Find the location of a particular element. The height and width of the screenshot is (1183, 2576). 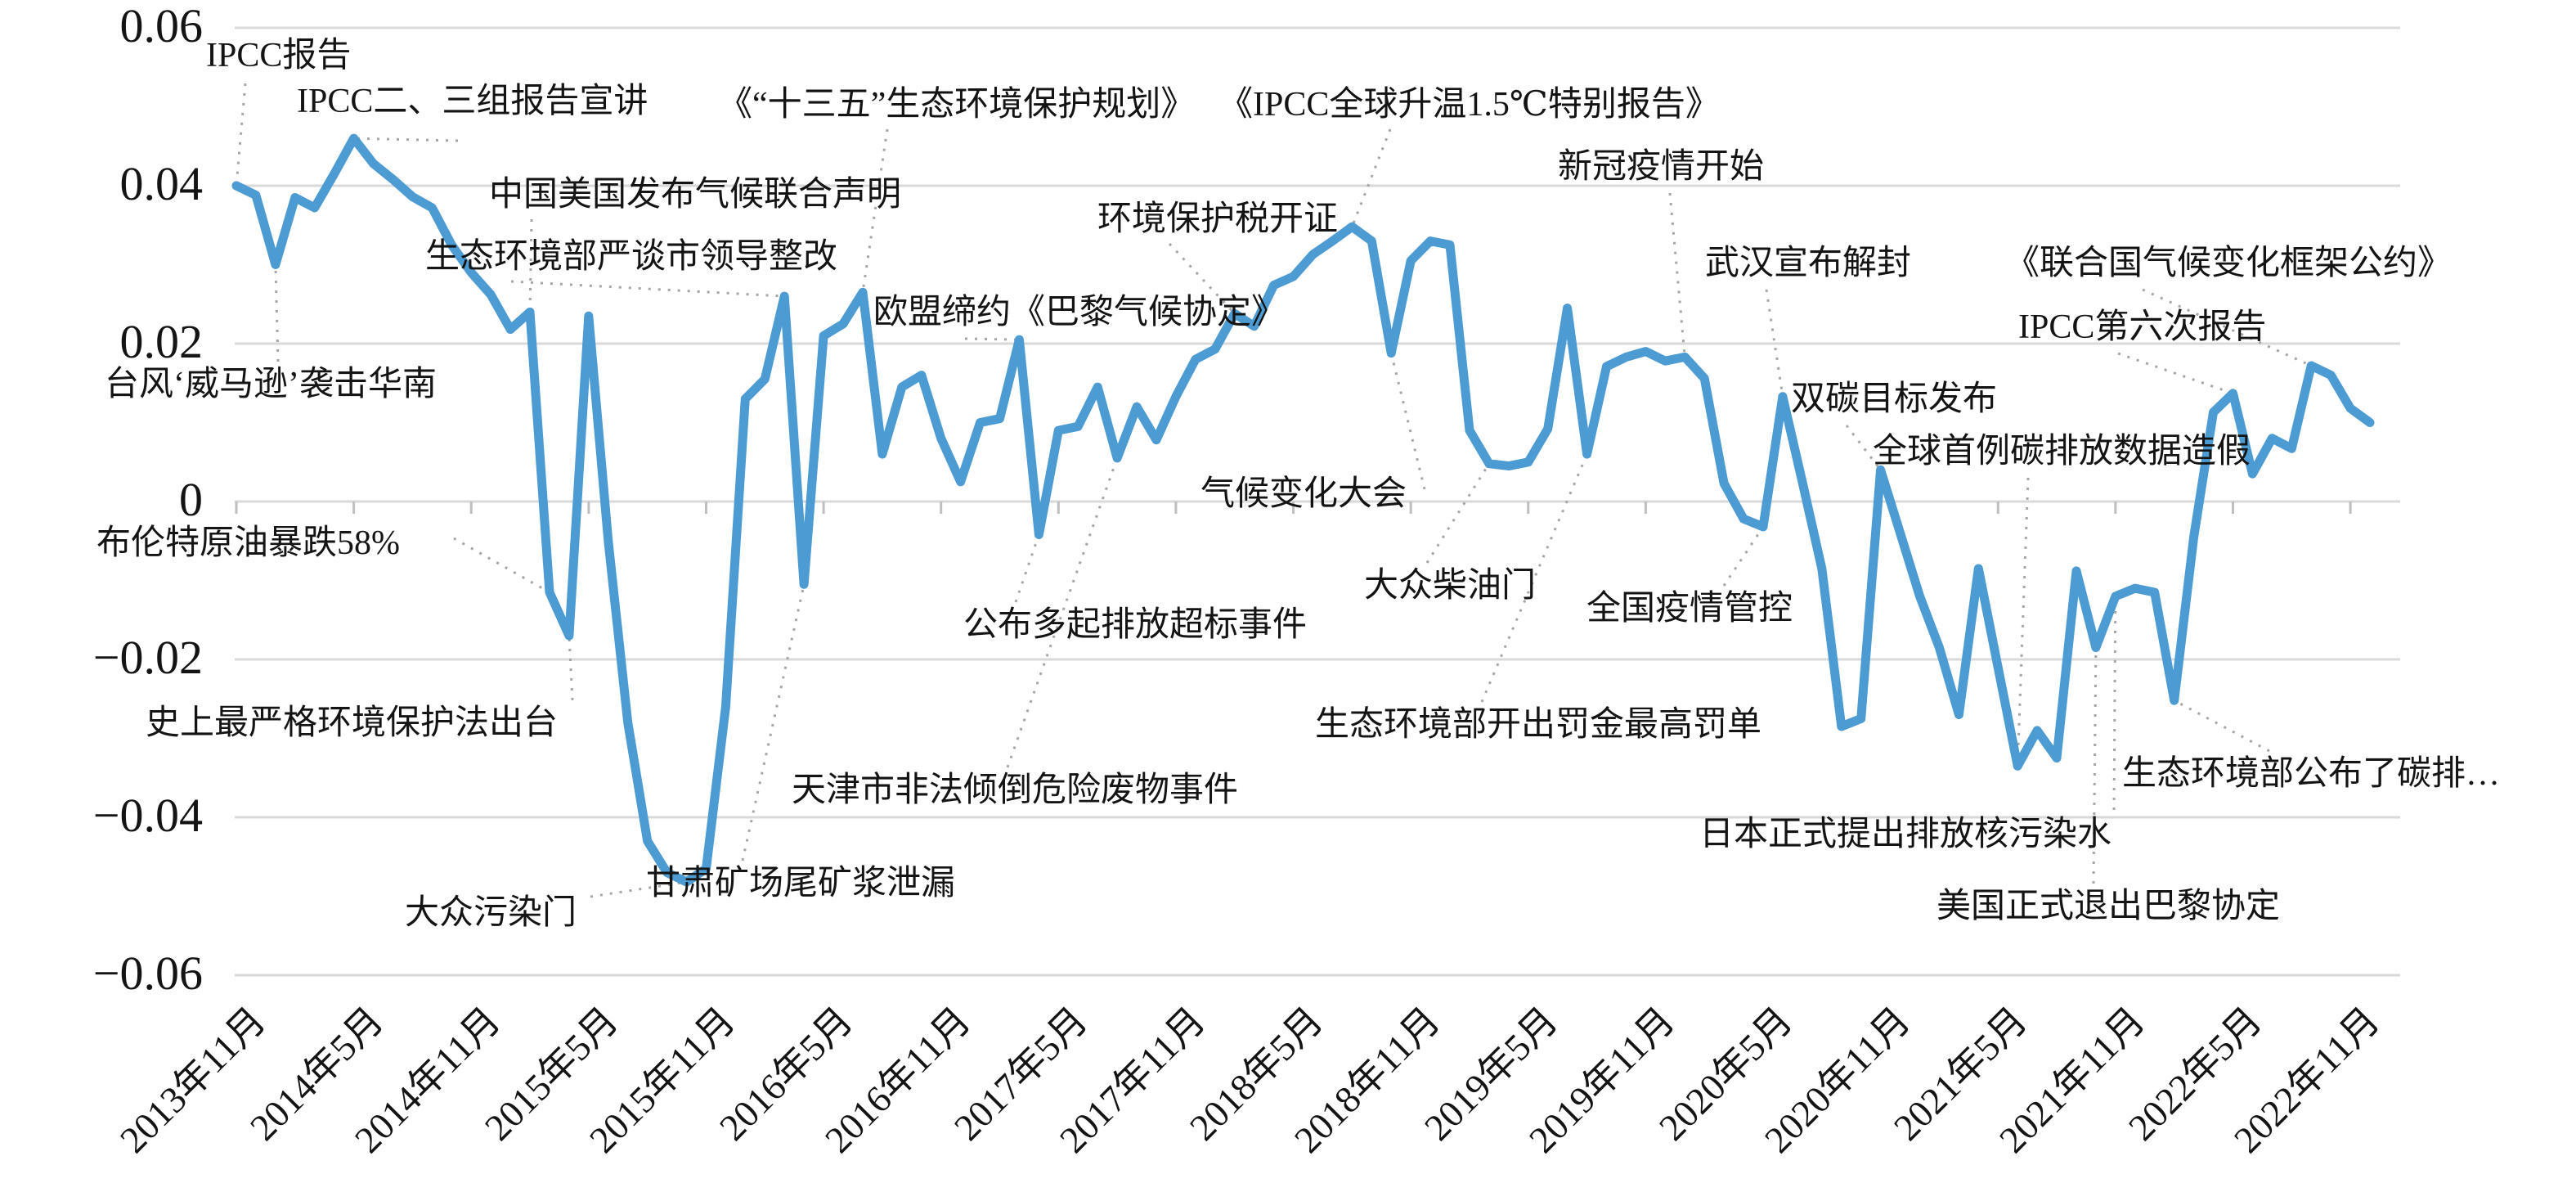

event-annotation: 欧盟缔约《巴黎气候协定》 is located at coordinates (1079, 312).